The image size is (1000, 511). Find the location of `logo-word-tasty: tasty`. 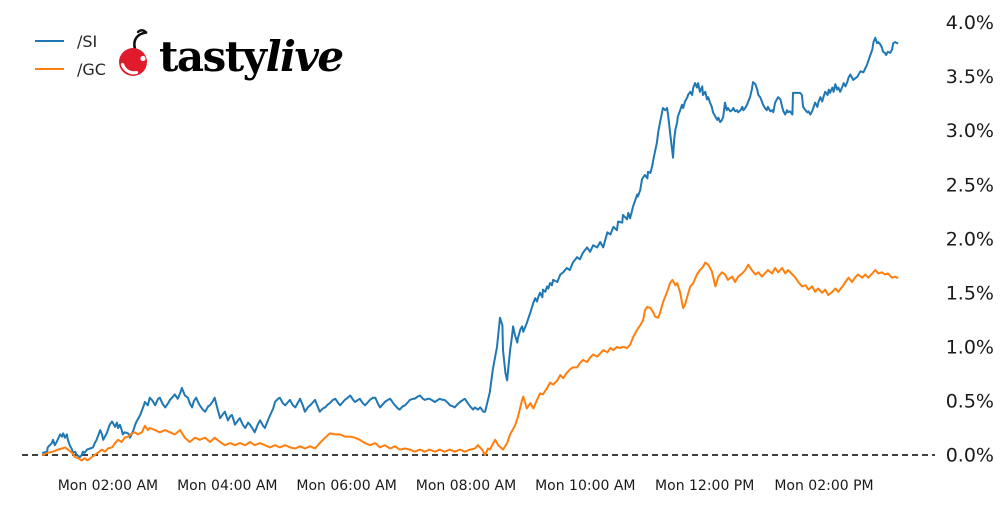

logo-word-tasty: tasty is located at coordinates (213, 56).